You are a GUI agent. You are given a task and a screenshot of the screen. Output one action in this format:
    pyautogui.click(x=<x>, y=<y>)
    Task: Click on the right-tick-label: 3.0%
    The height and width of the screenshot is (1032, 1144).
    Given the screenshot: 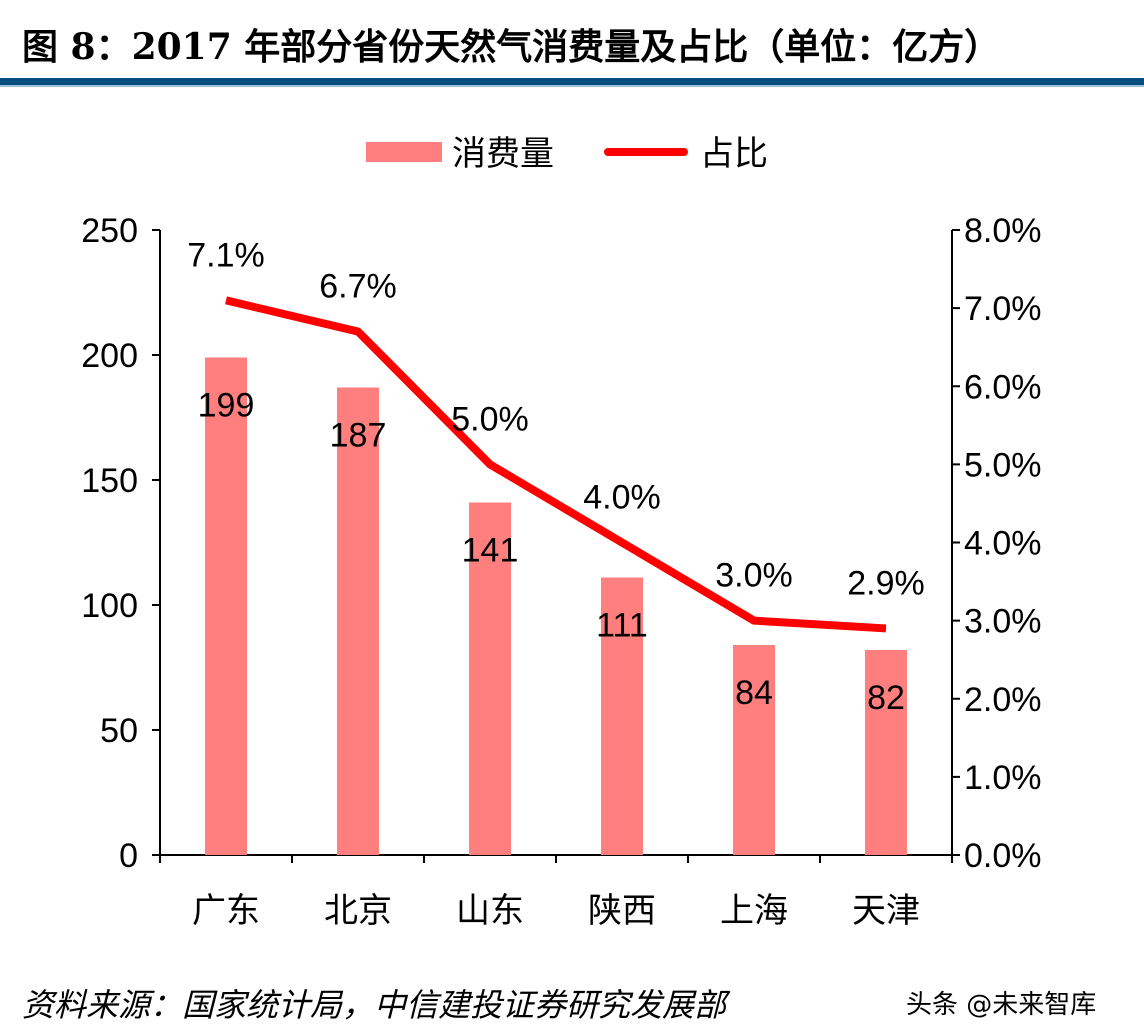 What is the action you would take?
    pyautogui.click(x=1003, y=622)
    